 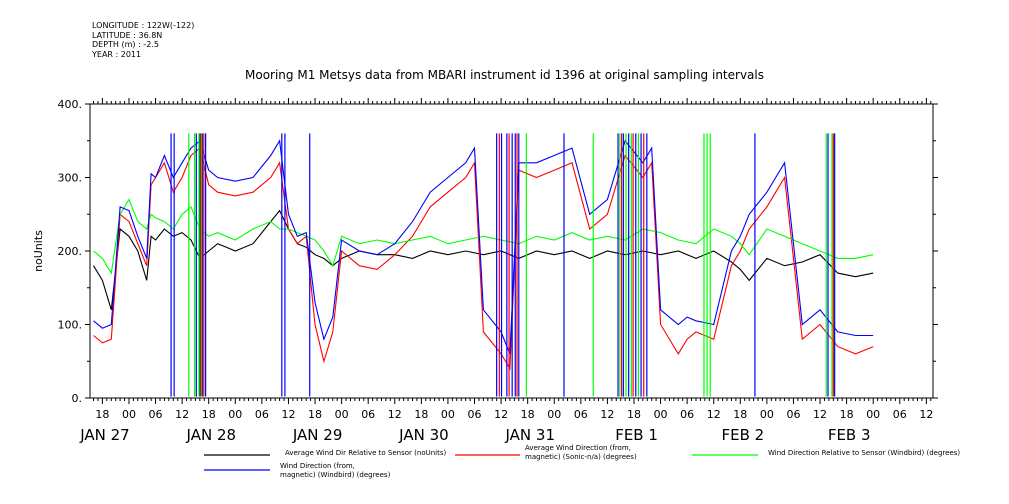 I want to click on y-axis-label: noUnits, so click(x=38, y=251).